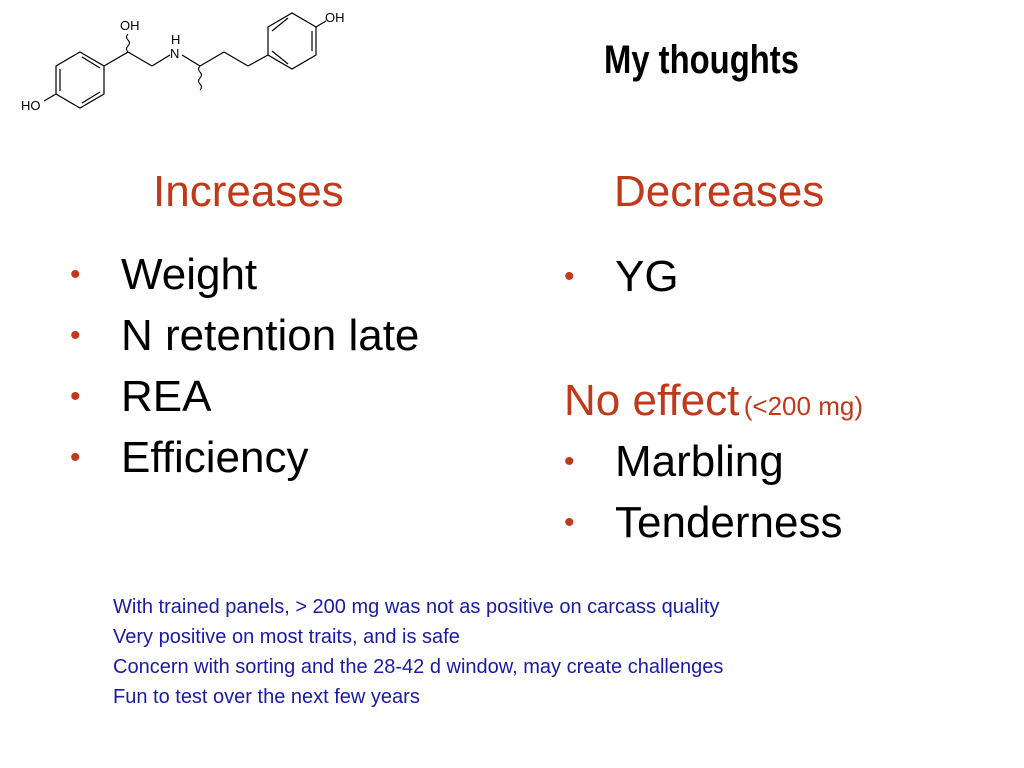 The image size is (1024, 768). I want to click on list-item-text: N retention late, so click(270, 335).